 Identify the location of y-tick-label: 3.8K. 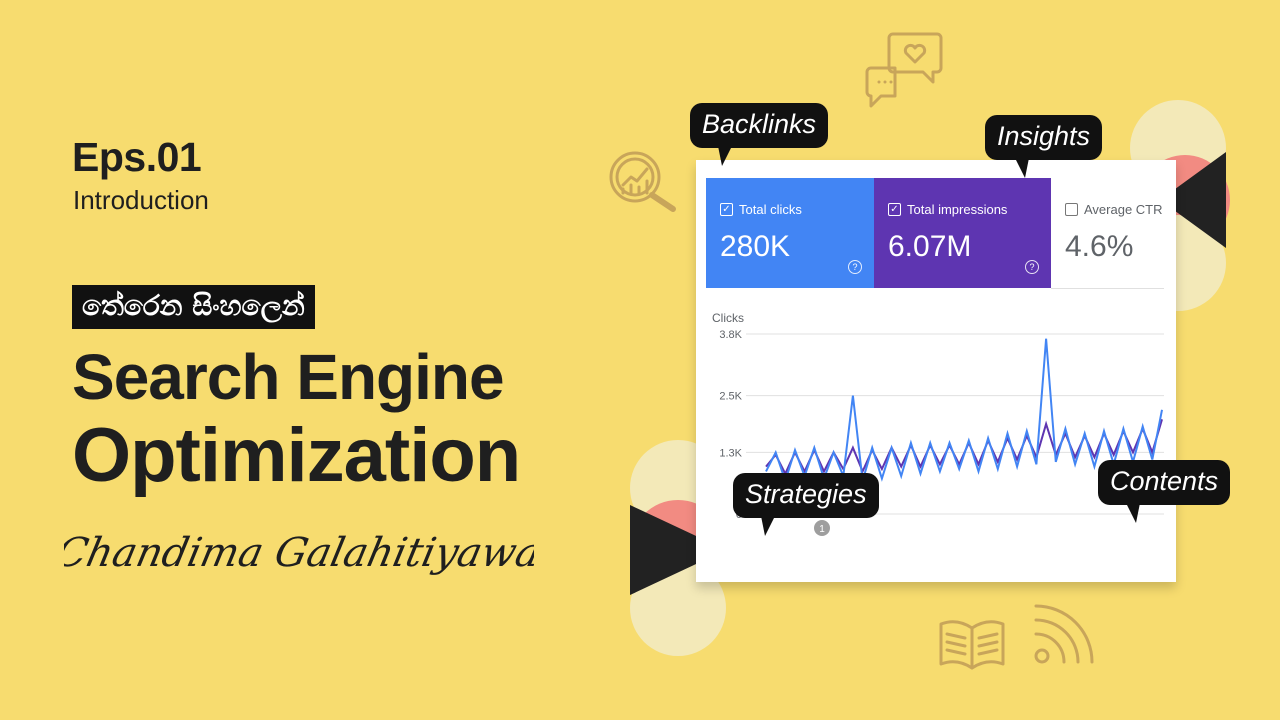
(730, 335).